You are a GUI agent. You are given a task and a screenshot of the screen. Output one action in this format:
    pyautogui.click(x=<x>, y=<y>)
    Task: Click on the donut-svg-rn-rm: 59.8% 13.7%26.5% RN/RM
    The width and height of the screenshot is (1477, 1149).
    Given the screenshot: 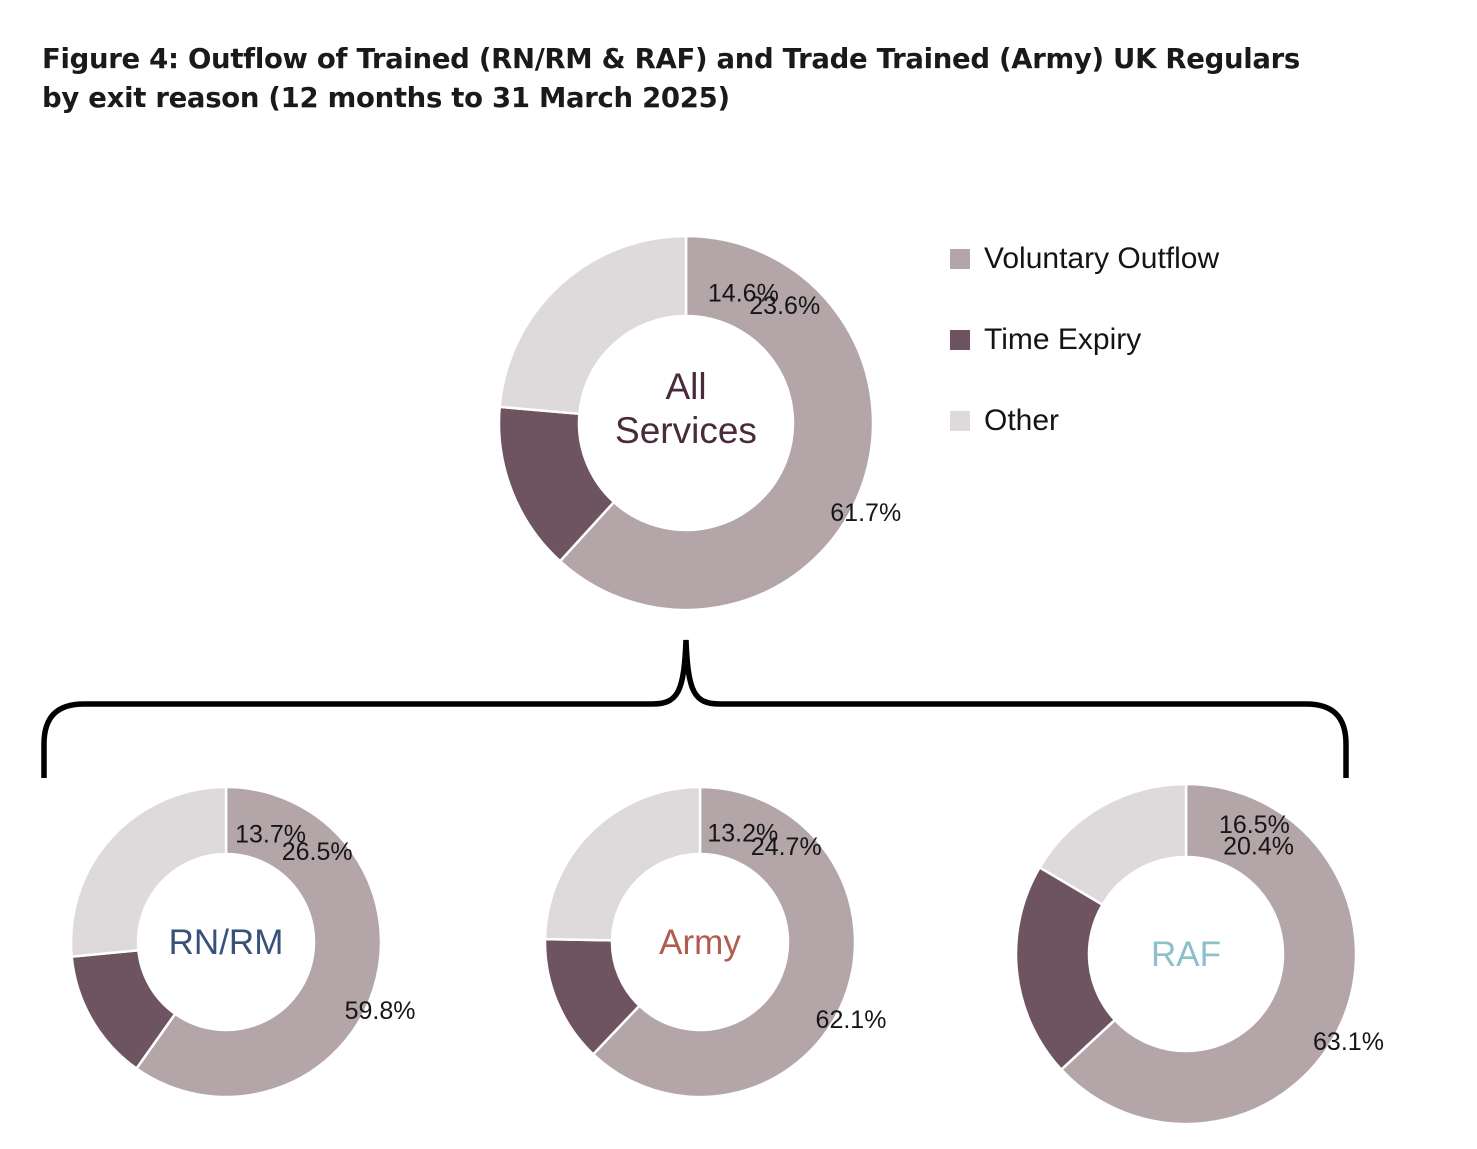 What is the action you would take?
    pyautogui.click(x=242, y=942)
    